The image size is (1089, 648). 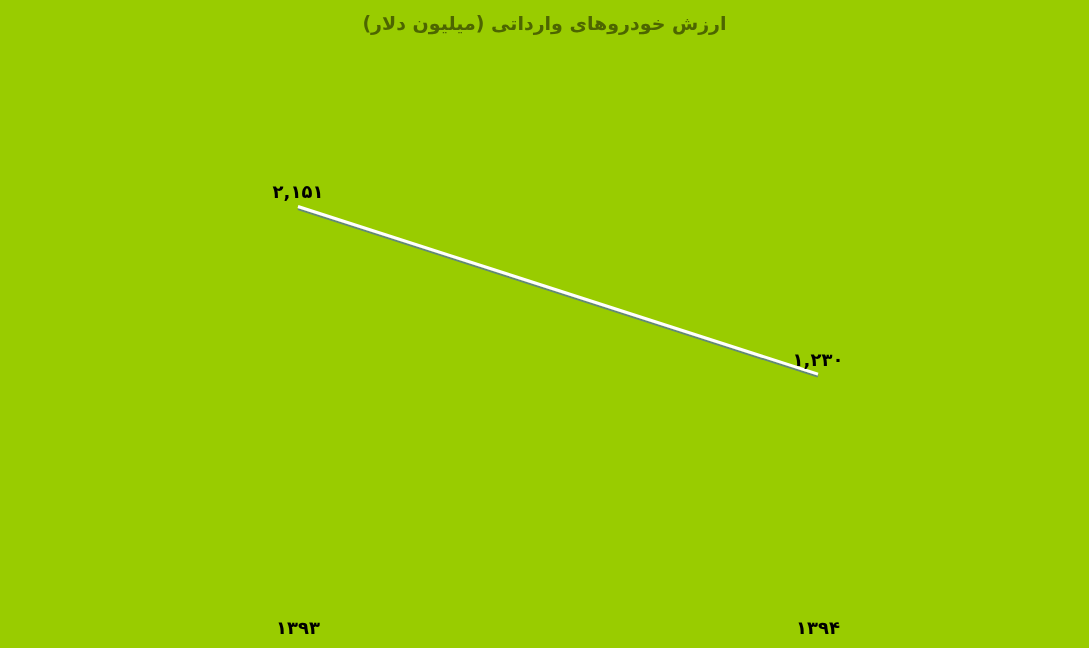 What do you see at coordinates (818, 627) in the screenshot?
I see `x-tick-label: ۱۳۹۴` at bounding box center [818, 627].